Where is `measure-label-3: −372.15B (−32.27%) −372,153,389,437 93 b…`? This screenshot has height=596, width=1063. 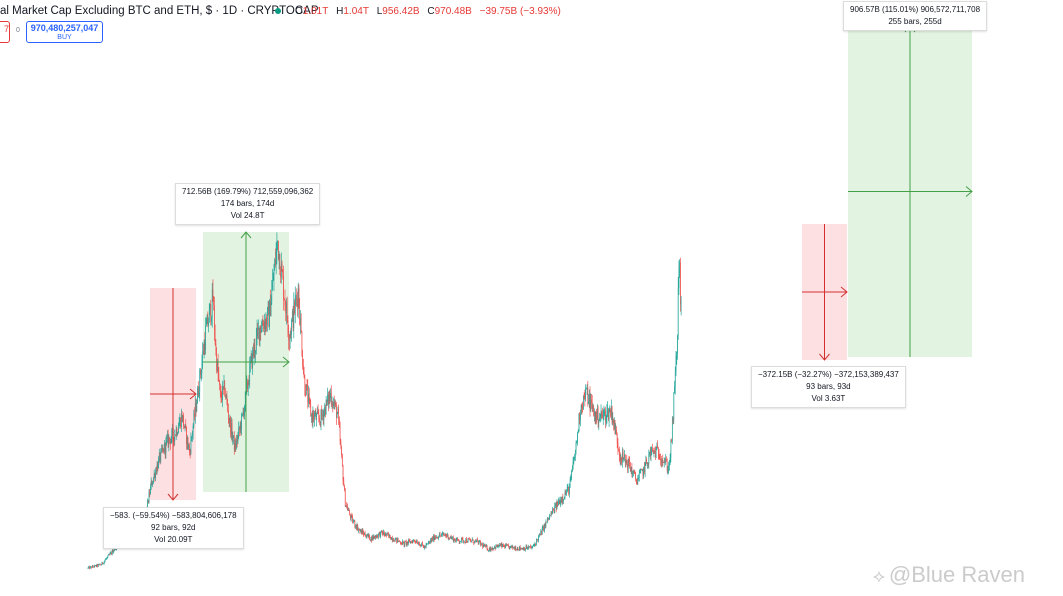
measure-label-3: −372.15B (−32.27%) −372,153,389,437 93 b… is located at coordinates (828, 387).